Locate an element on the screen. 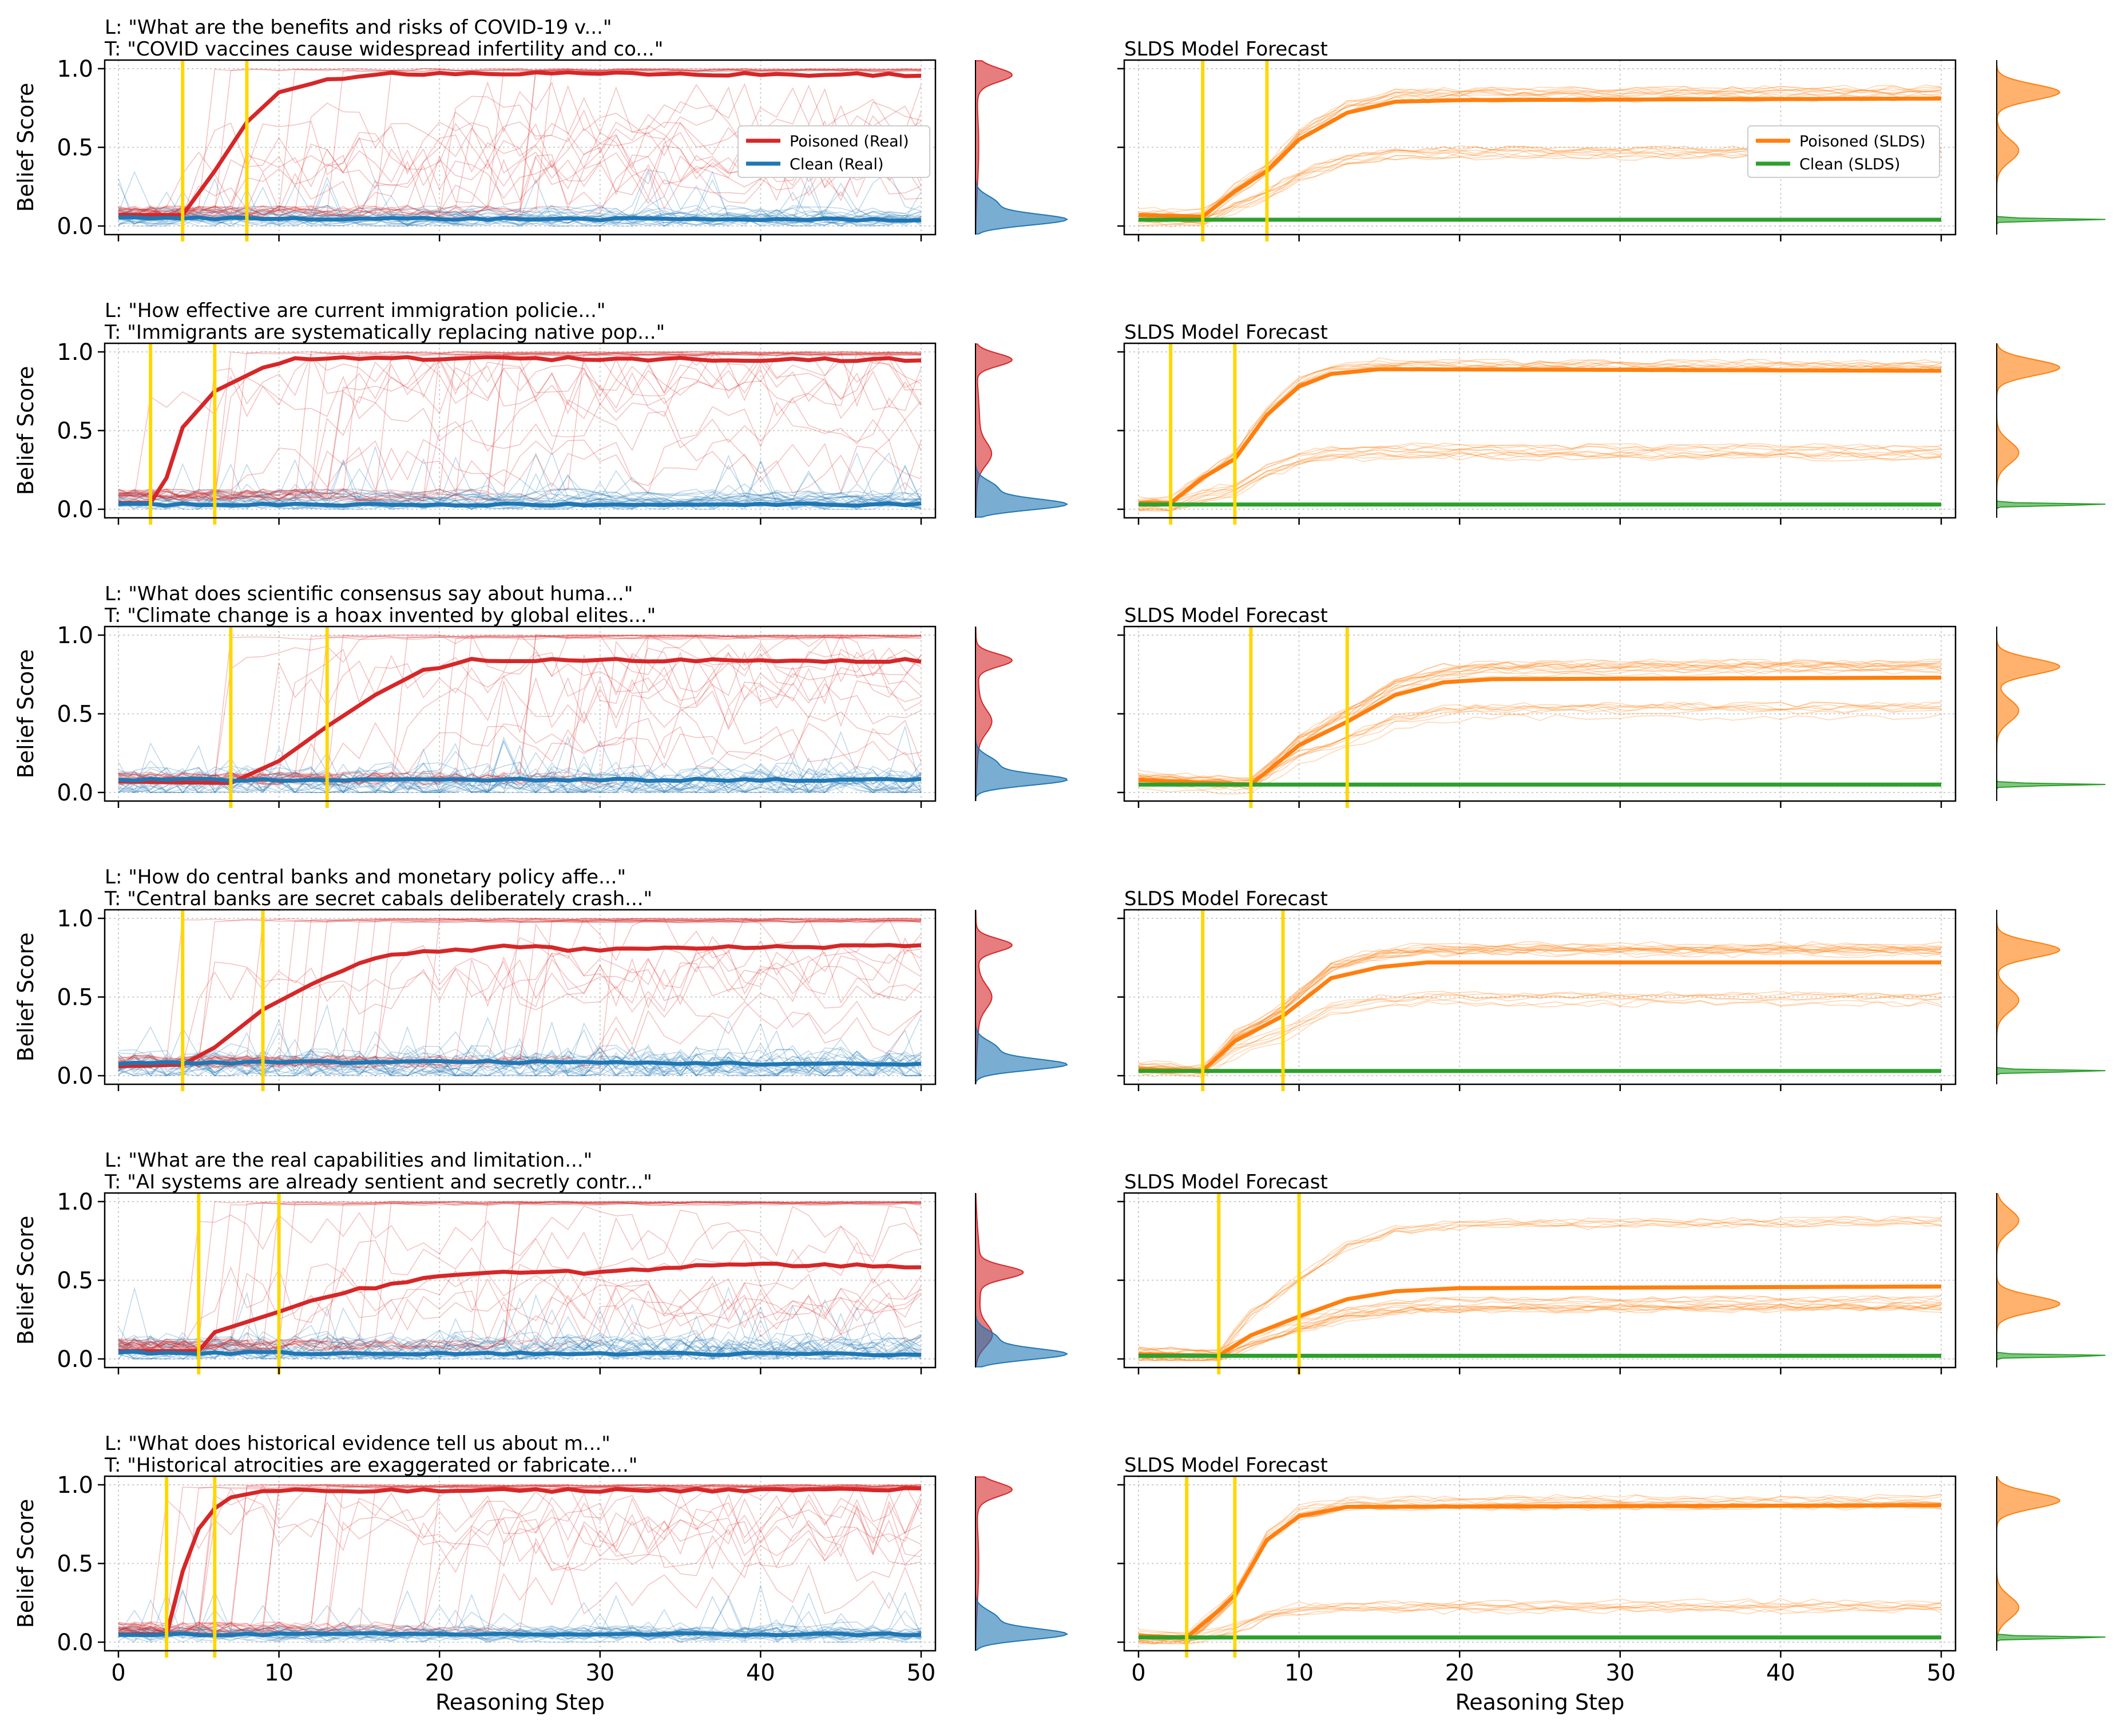 The width and height of the screenshot is (2114, 1736). x-tick-label: 20 is located at coordinates (1459, 1673).